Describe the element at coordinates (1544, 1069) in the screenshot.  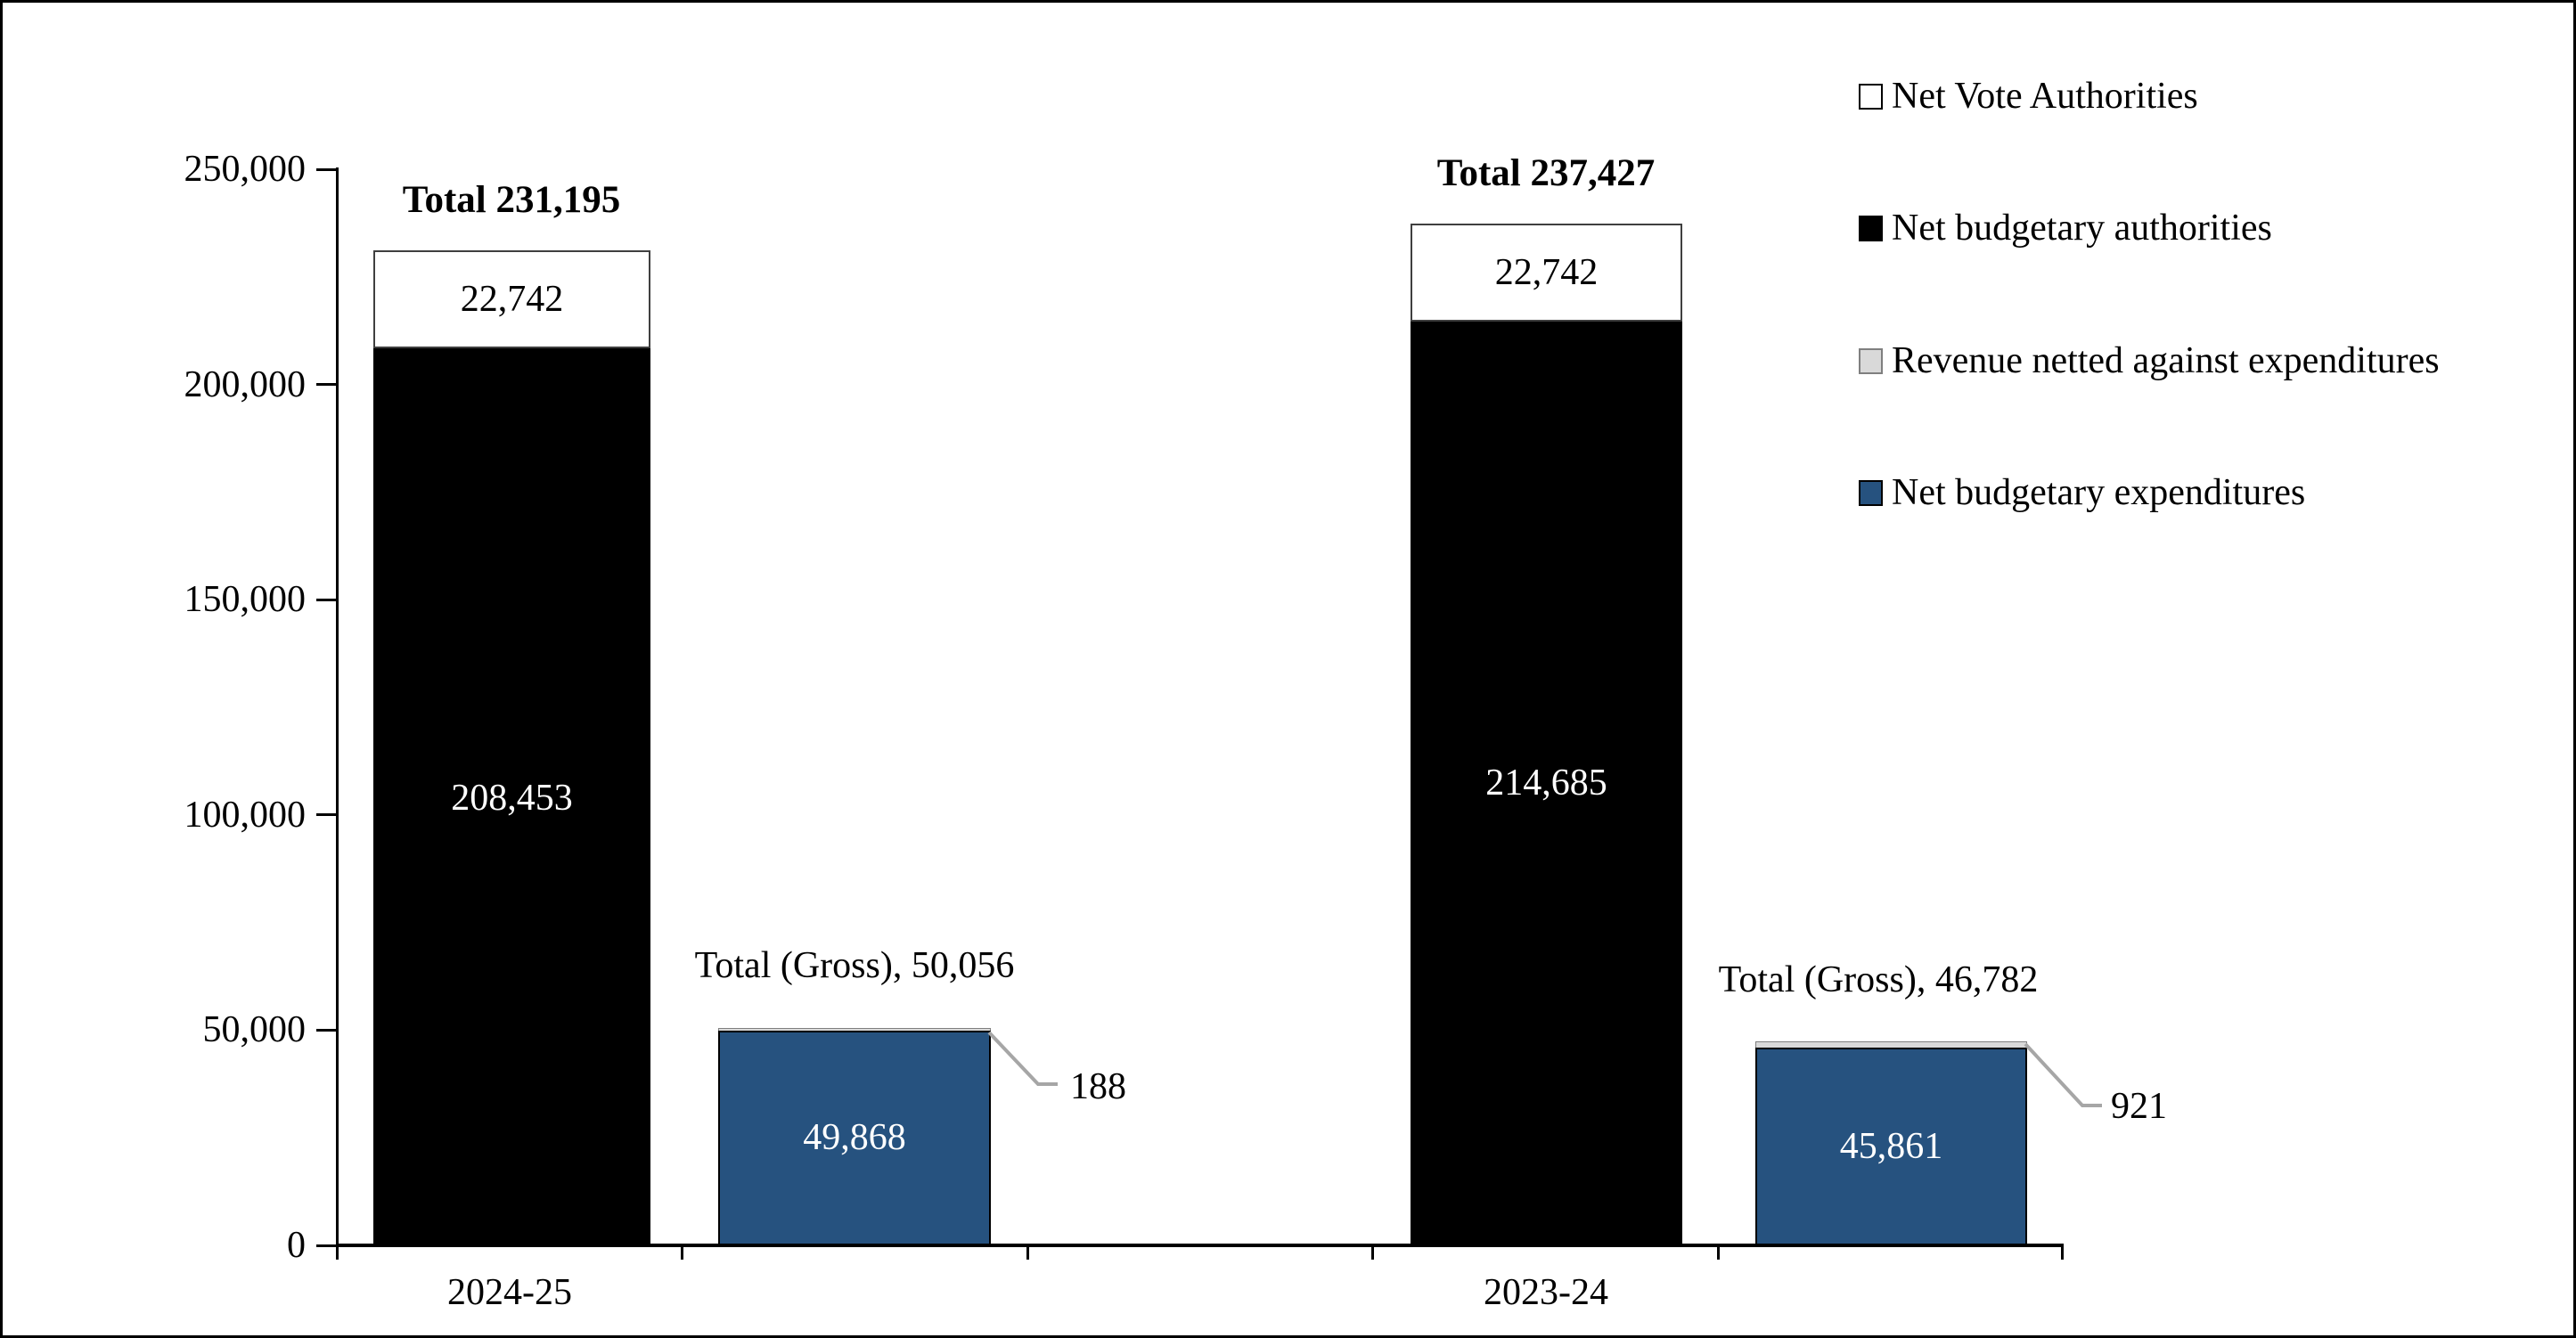
I see `leader-lines` at that location.